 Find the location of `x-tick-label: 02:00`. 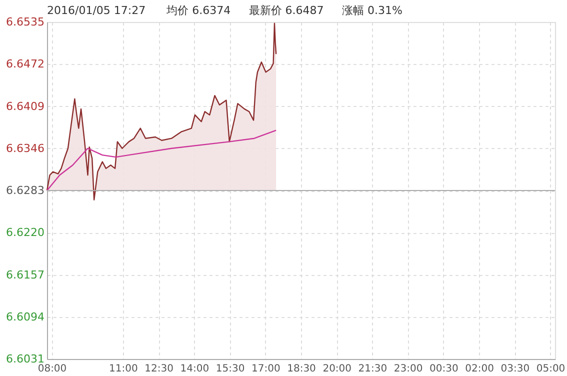

x-tick-label: 02:00 is located at coordinates (479, 369).